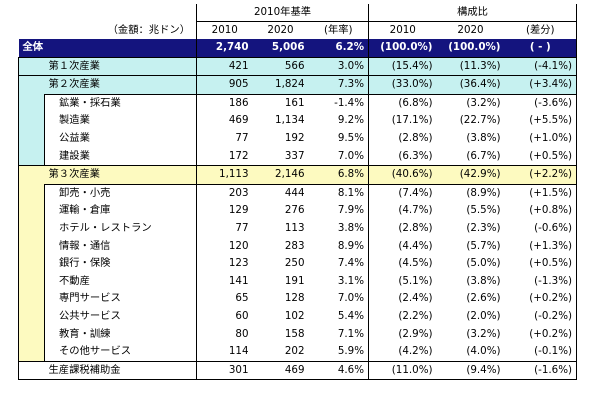 The height and width of the screenshot is (400, 600). What do you see at coordinates (470, 66) in the screenshot?
I see `share-2020: (11.3%)` at bounding box center [470, 66].